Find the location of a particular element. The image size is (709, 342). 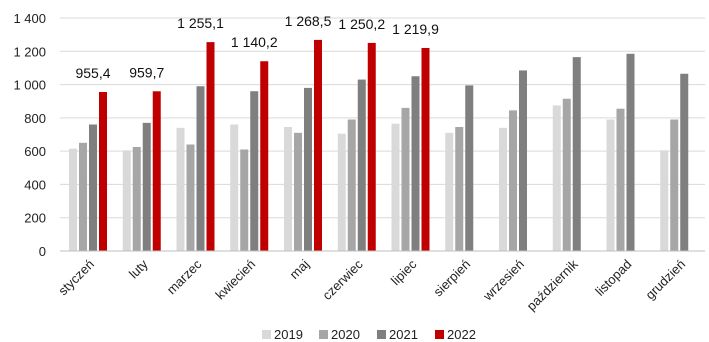

legend-swatch-2022 is located at coordinates (439, 334).